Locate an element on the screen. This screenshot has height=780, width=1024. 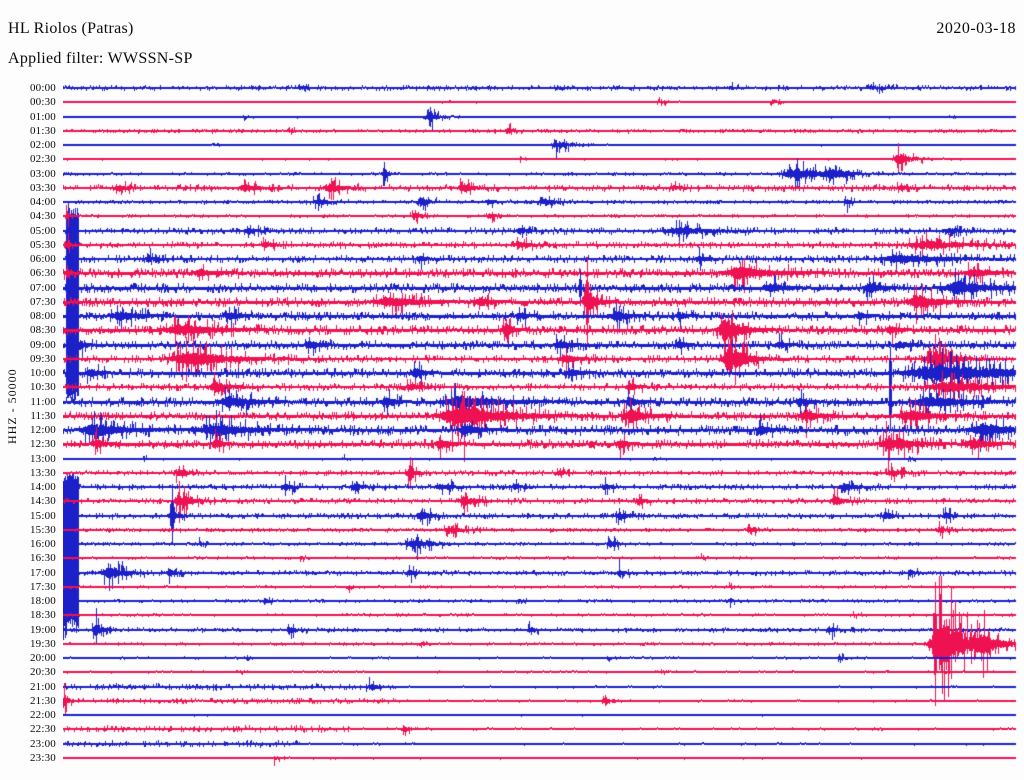
time-label: 07:00 is located at coordinates (42, 288).